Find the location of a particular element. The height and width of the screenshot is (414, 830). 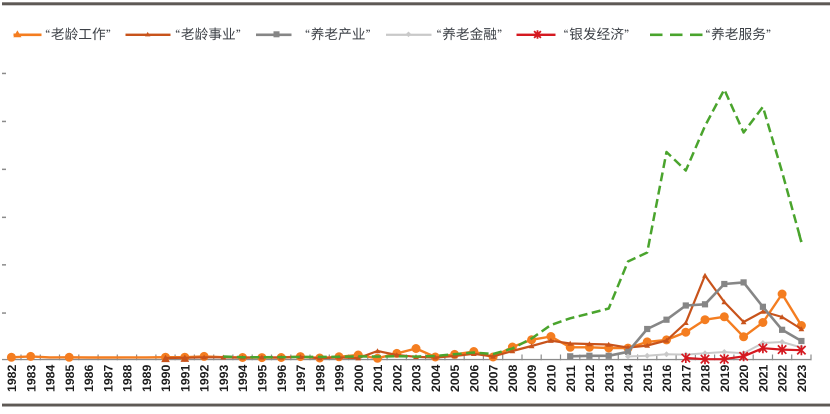

svg-text: 2019 is located at coordinates (725, 378).